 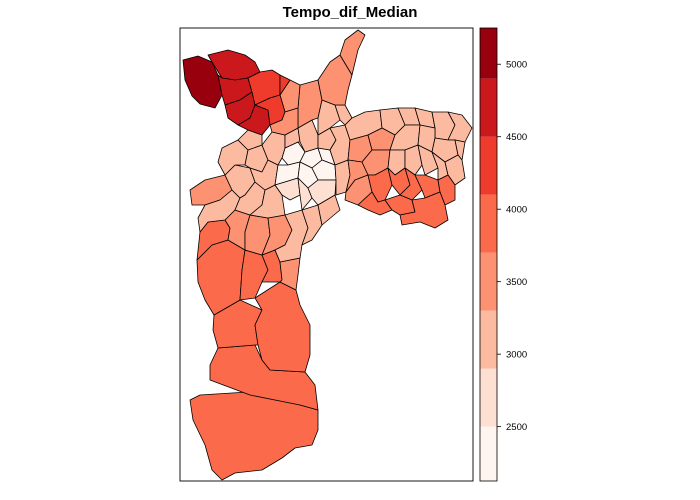 I want to click on region-nw-h, so click(x=285, y=85).